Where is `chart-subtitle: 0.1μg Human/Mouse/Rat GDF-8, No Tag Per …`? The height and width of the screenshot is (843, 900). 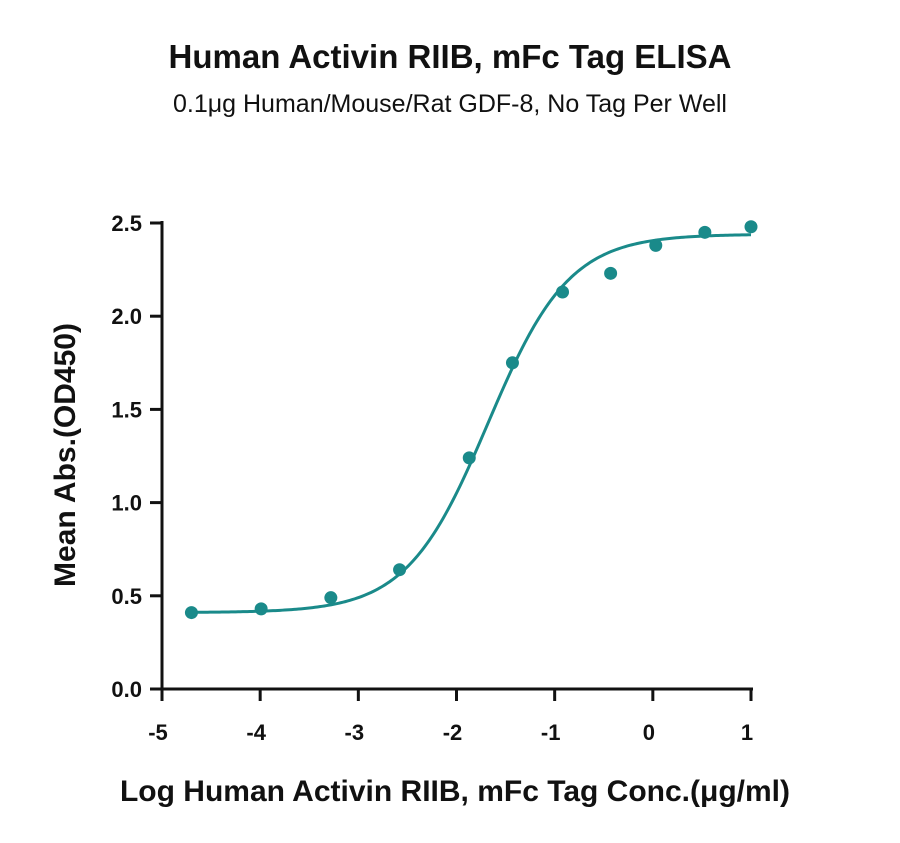
chart-subtitle: 0.1μg Human/Mouse/Rat GDF-8, No Tag Per … is located at coordinates (450, 104).